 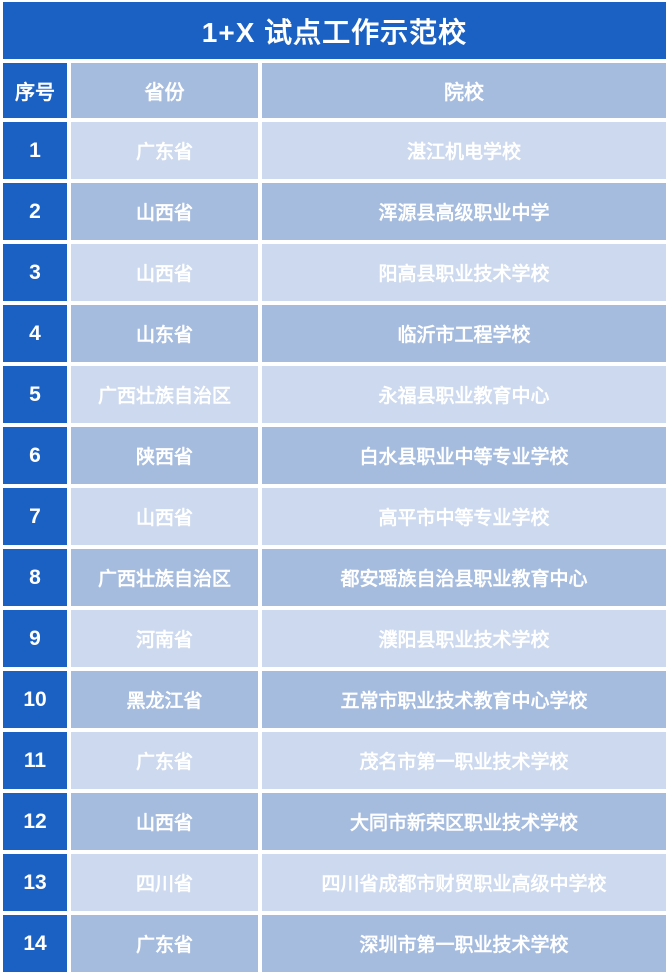 I want to click on row-school-cell: 临沂市工程学校, so click(x=464, y=333).